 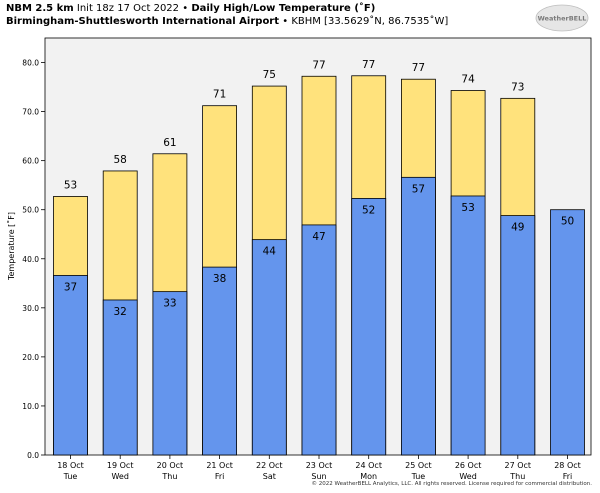 What do you see at coordinates (467, 208) in the screenshot?
I see `low-temp-label: 53` at bounding box center [467, 208].